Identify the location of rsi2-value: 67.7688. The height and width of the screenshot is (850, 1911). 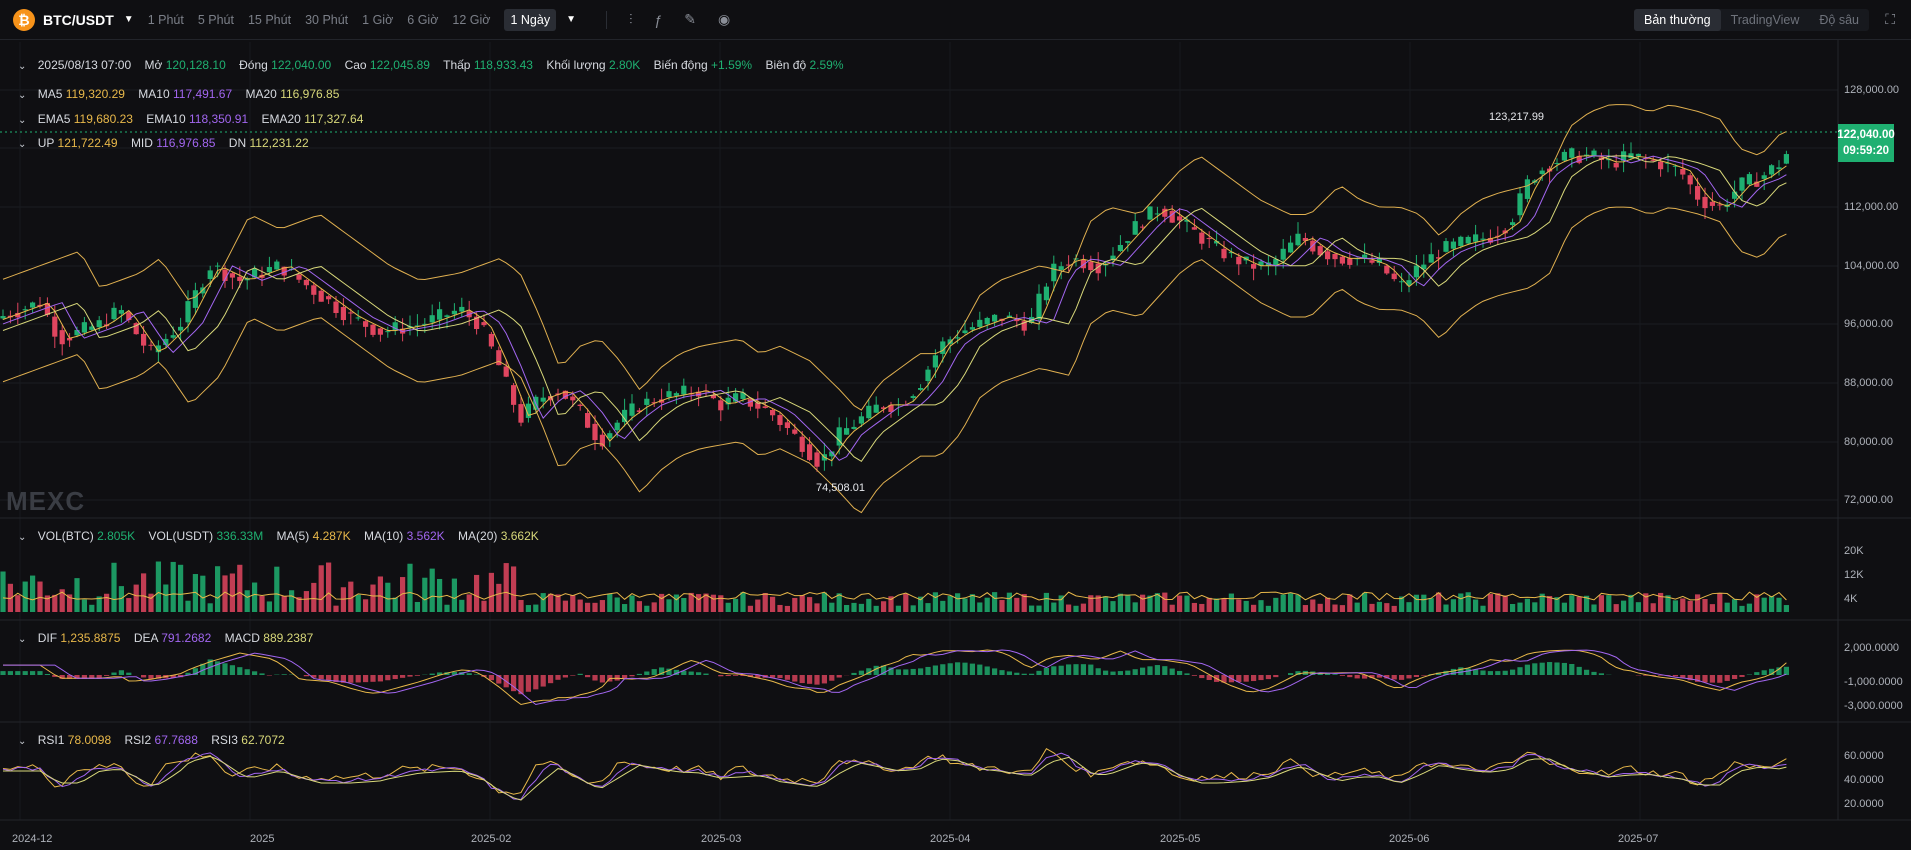
(176, 740).